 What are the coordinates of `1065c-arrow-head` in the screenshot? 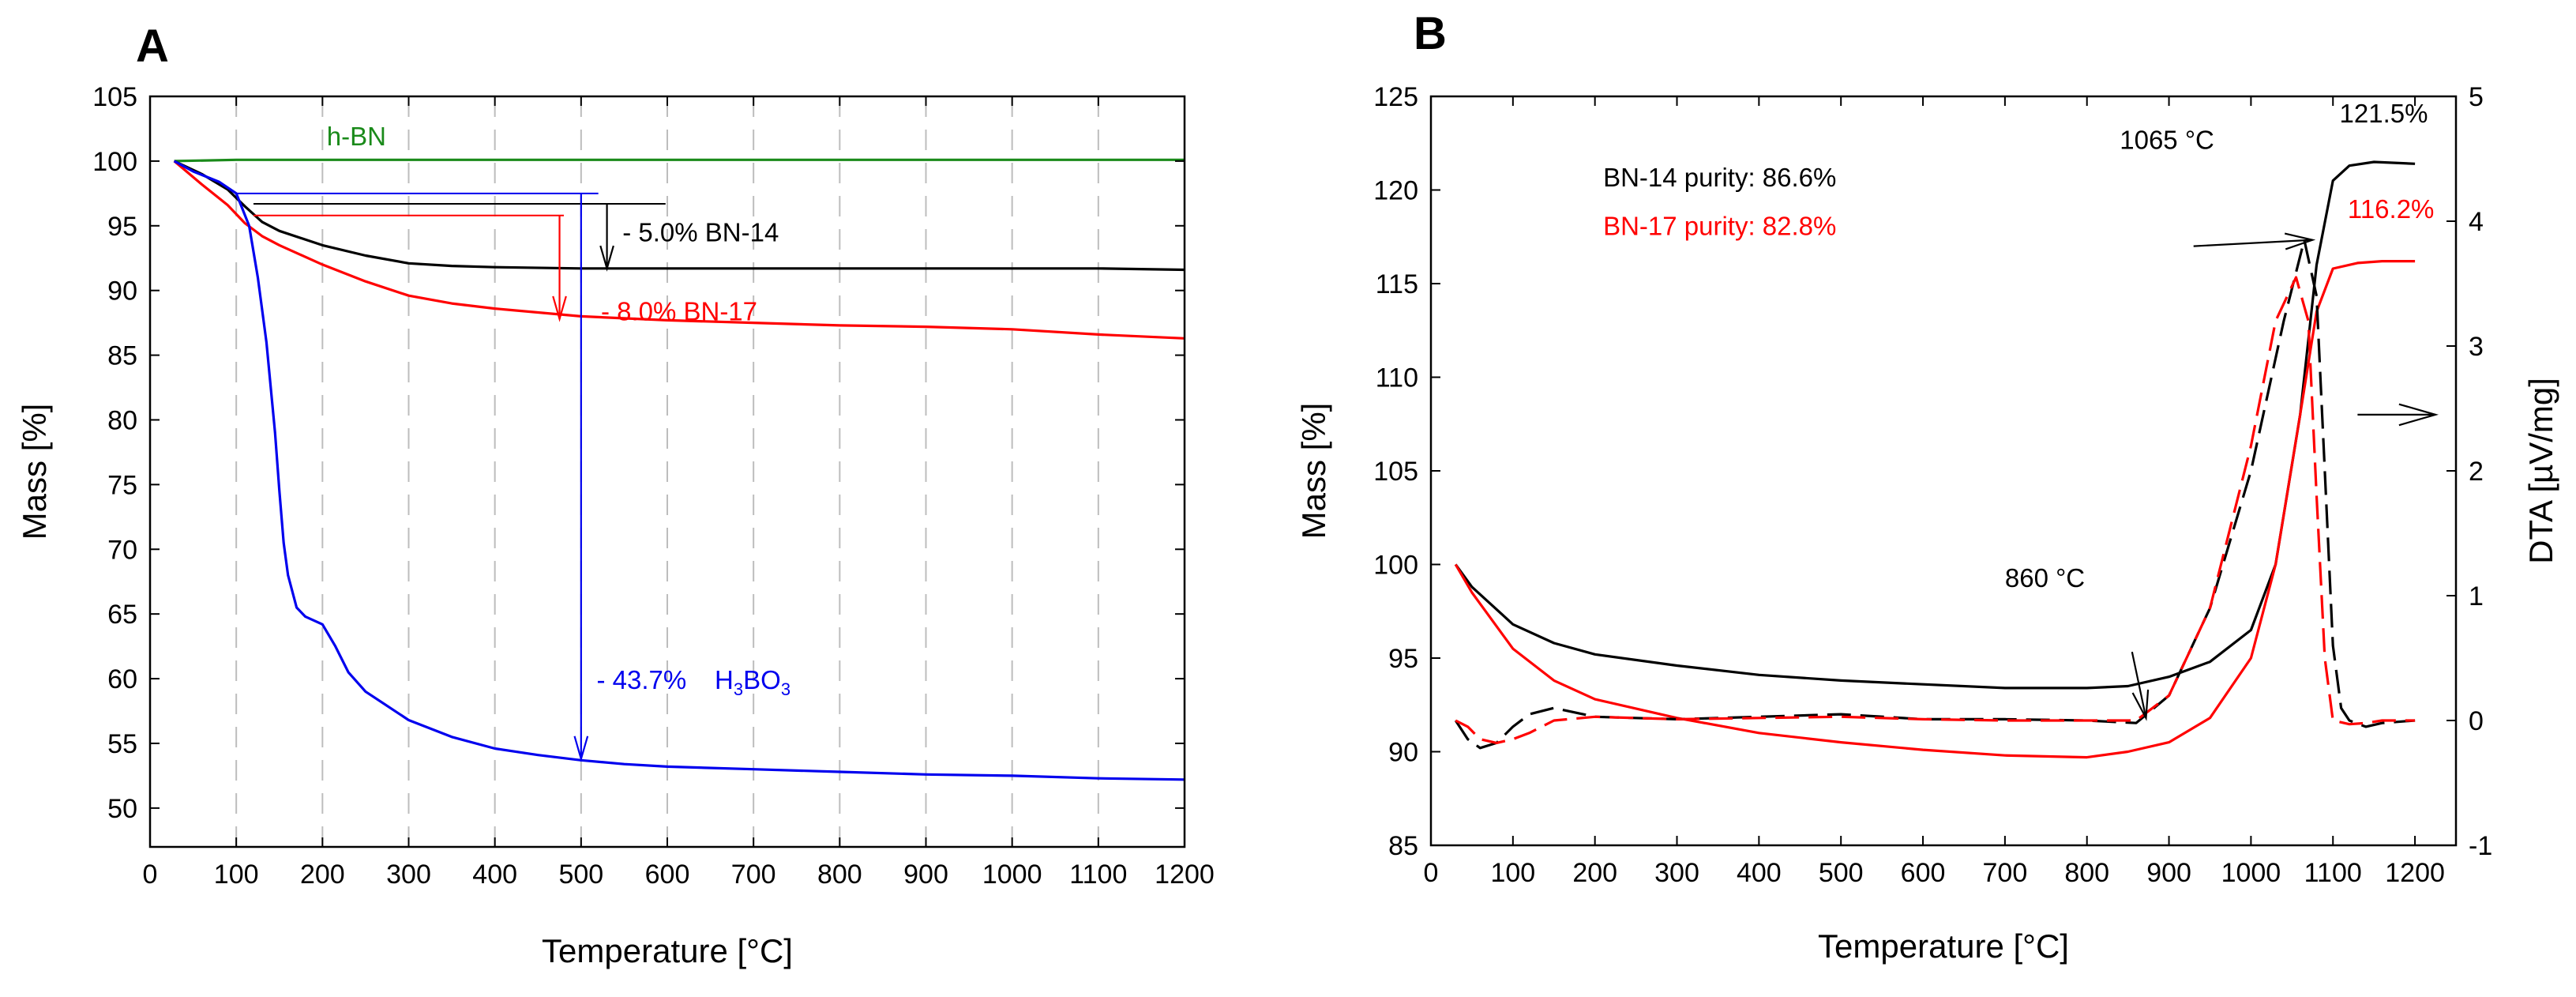 It's located at (2300, 241).